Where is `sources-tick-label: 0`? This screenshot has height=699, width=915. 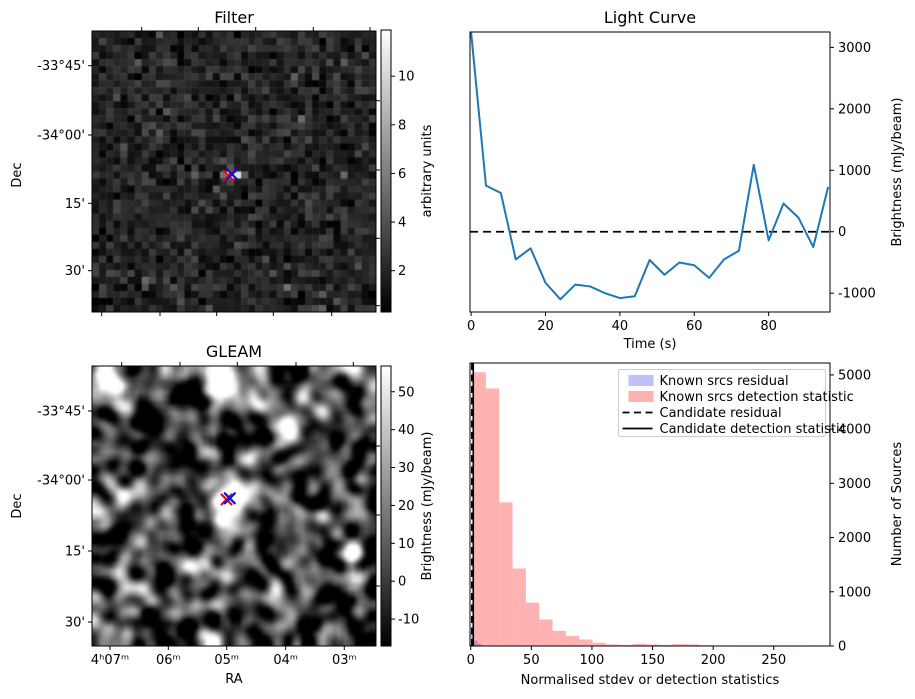
sources-tick-label: 0 is located at coordinates (842, 647).